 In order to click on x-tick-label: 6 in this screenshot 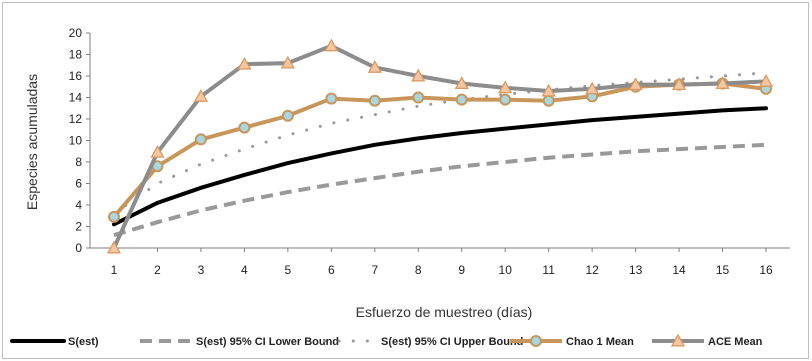, I will do `click(331, 270)`.